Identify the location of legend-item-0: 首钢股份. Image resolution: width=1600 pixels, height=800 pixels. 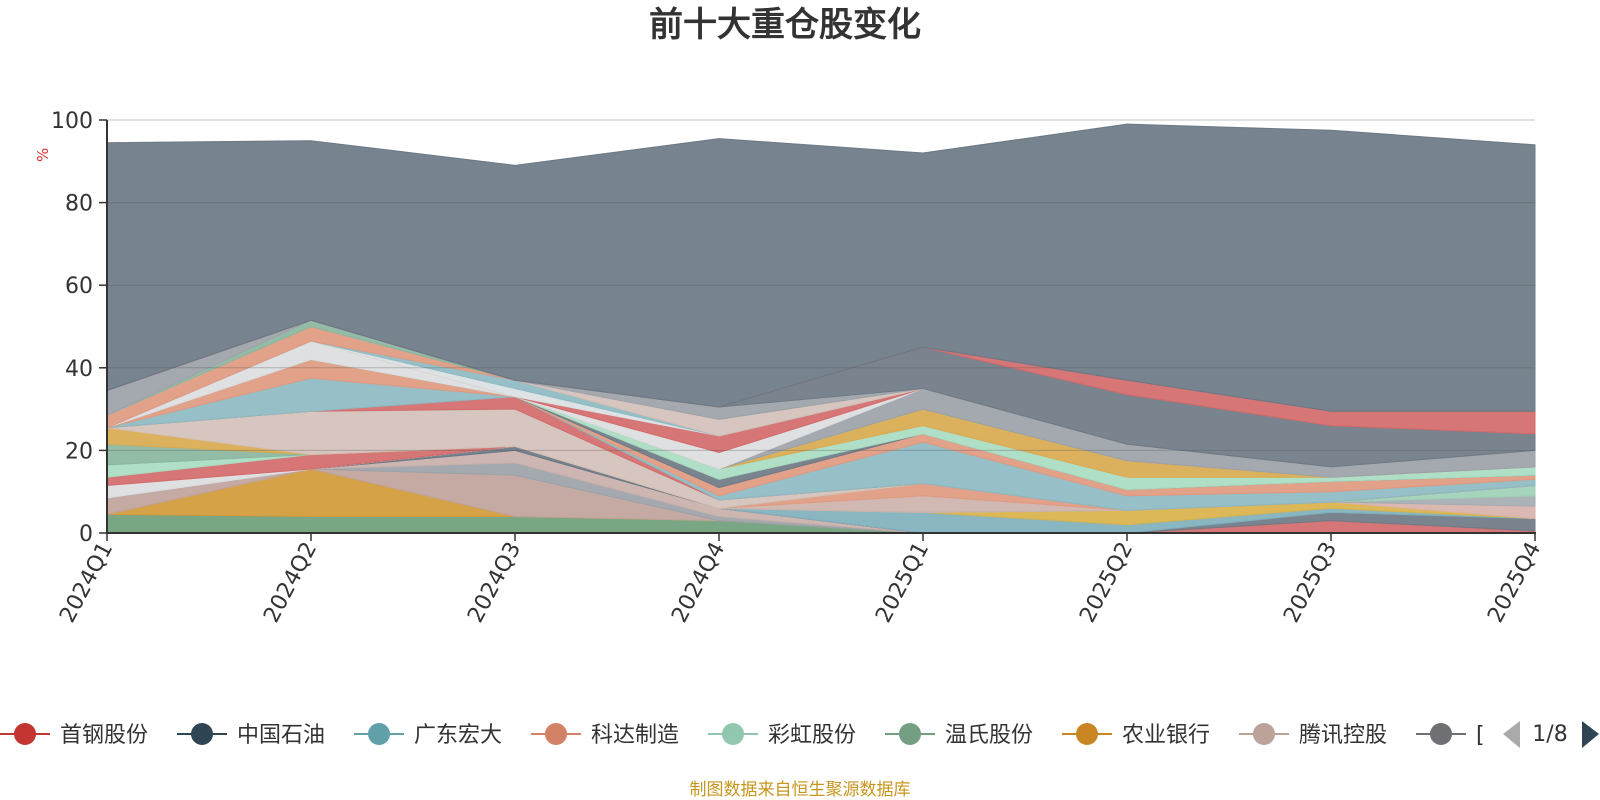
(74, 735).